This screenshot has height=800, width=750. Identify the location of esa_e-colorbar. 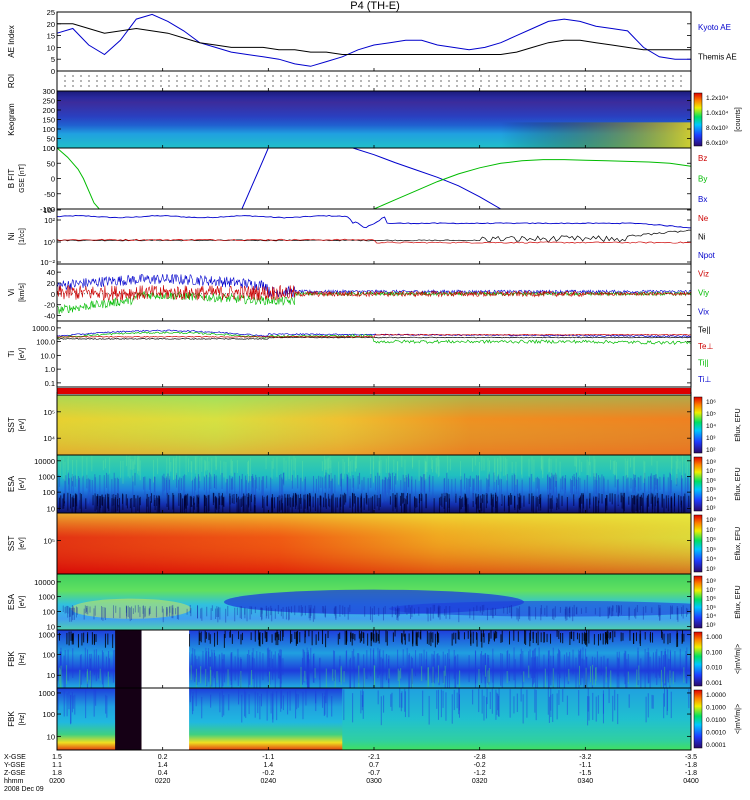
(698, 484).